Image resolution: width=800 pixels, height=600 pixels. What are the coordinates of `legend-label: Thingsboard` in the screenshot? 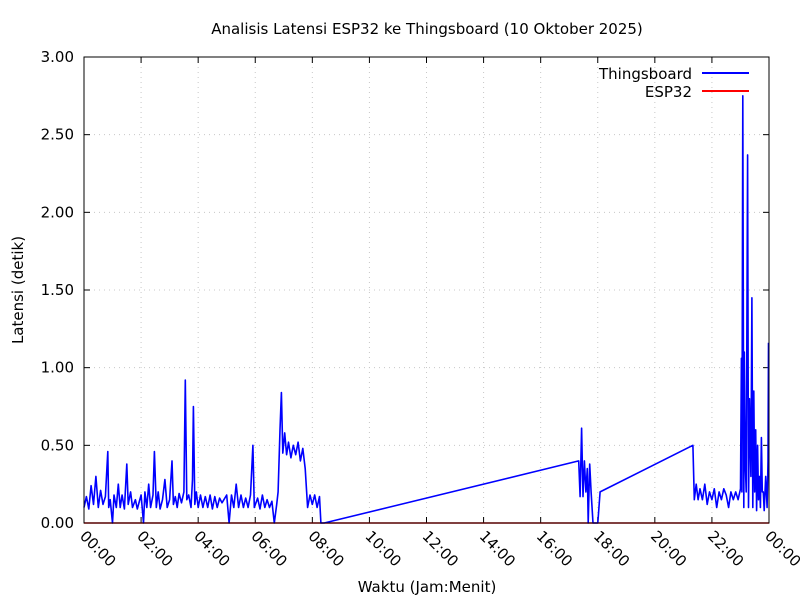 It's located at (645, 74).